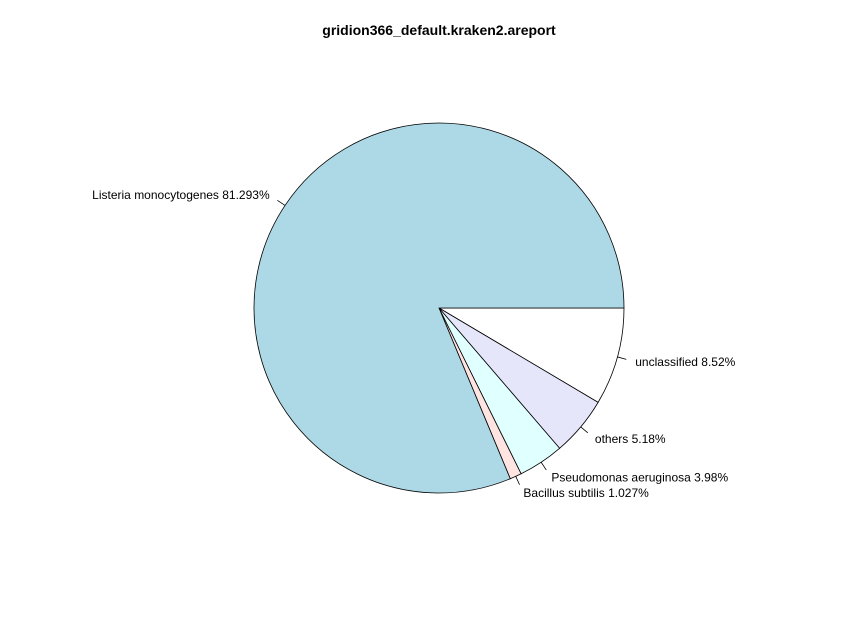 This screenshot has width=850, height=632. I want to click on slice-label: Bacillus subtilis 1.027%, so click(586, 493).